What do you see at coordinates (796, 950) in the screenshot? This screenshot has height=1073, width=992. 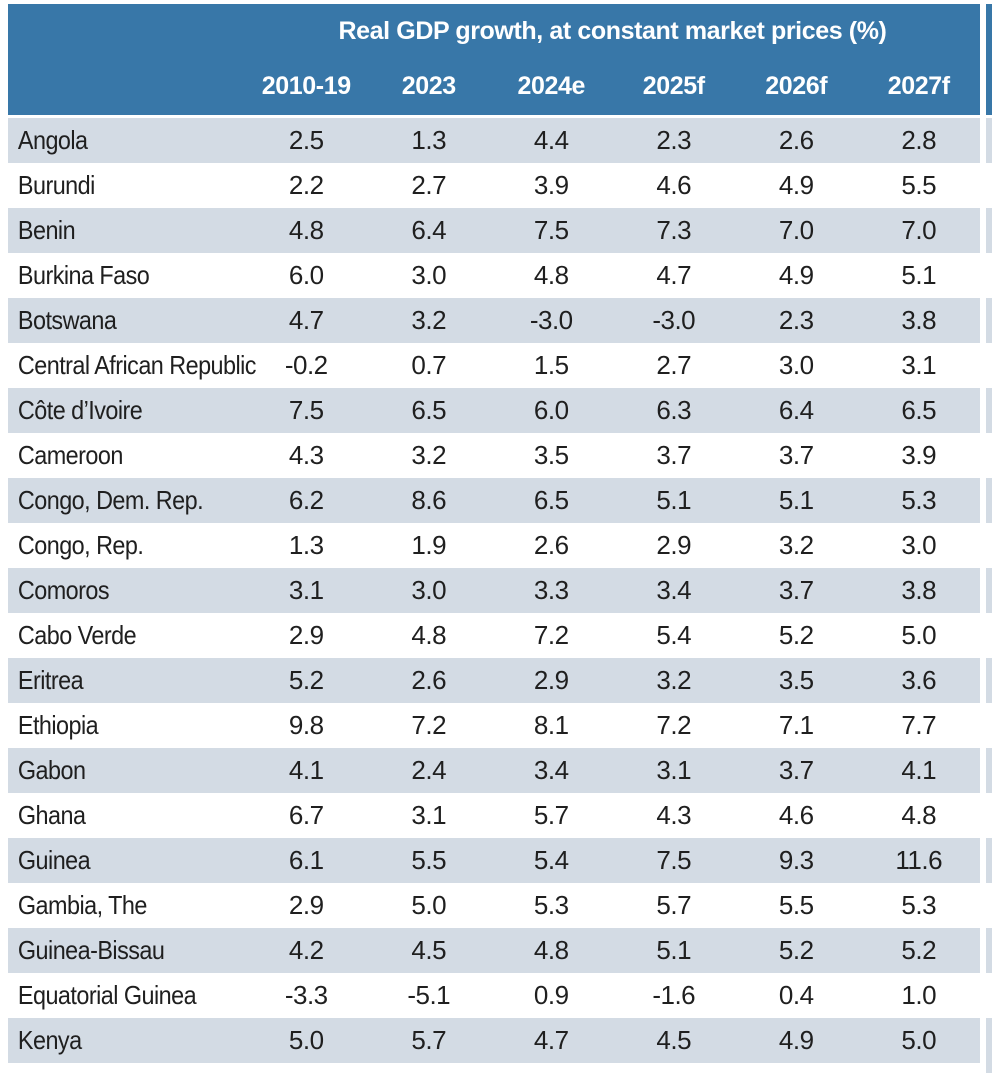 I see `value-cell: 5.2` at bounding box center [796, 950].